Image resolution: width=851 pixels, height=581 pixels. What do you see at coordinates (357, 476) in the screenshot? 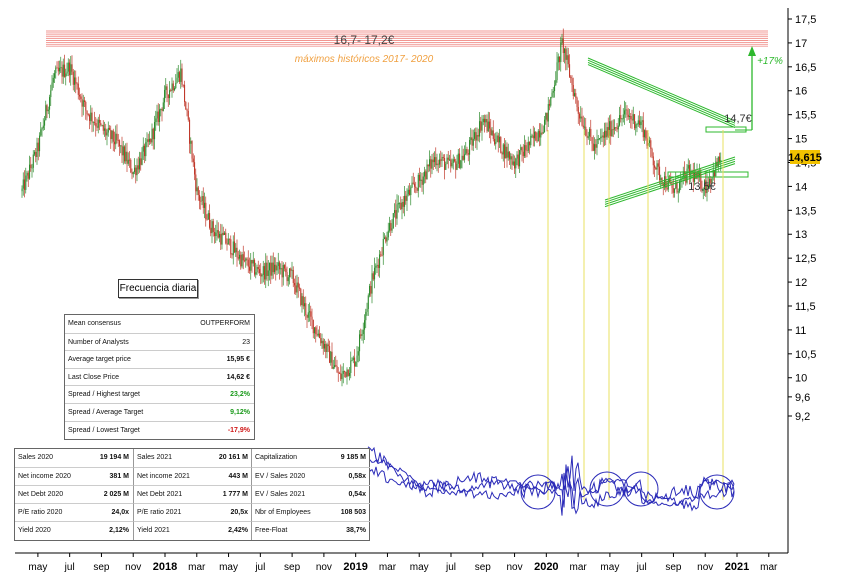
I see `fundamentals-value: 0,58x` at bounding box center [357, 476].